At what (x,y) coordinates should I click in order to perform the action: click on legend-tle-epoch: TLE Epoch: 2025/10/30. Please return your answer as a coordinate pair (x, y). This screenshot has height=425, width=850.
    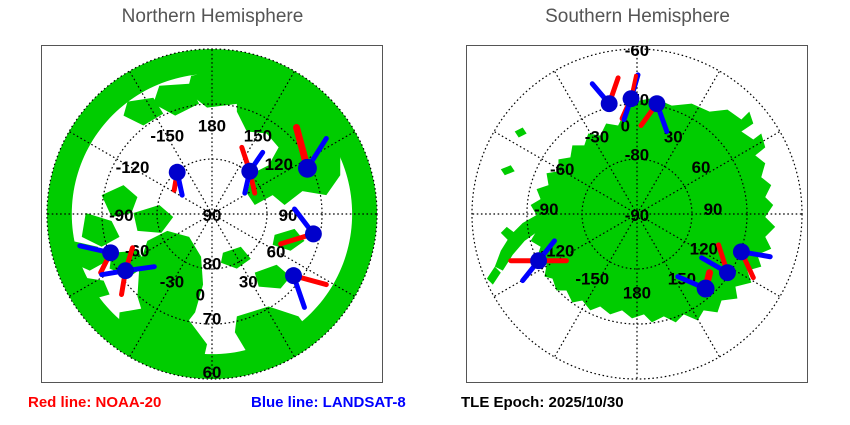
    Looking at the image, I should click on (542, 402).